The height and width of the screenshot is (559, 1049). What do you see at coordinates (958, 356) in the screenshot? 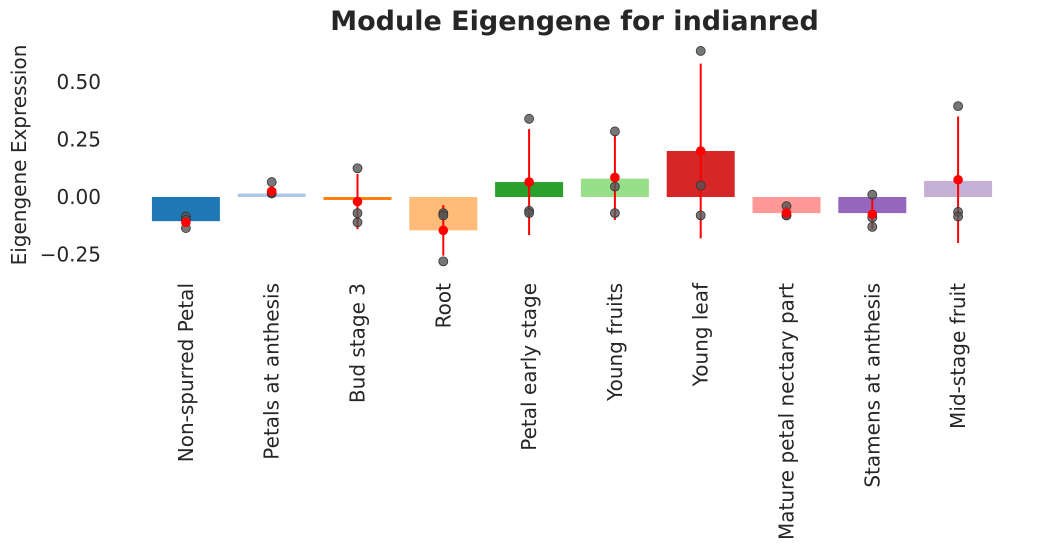
I see `x-tick-label: Mid-stage fruit` at bounding box center [958, 356].